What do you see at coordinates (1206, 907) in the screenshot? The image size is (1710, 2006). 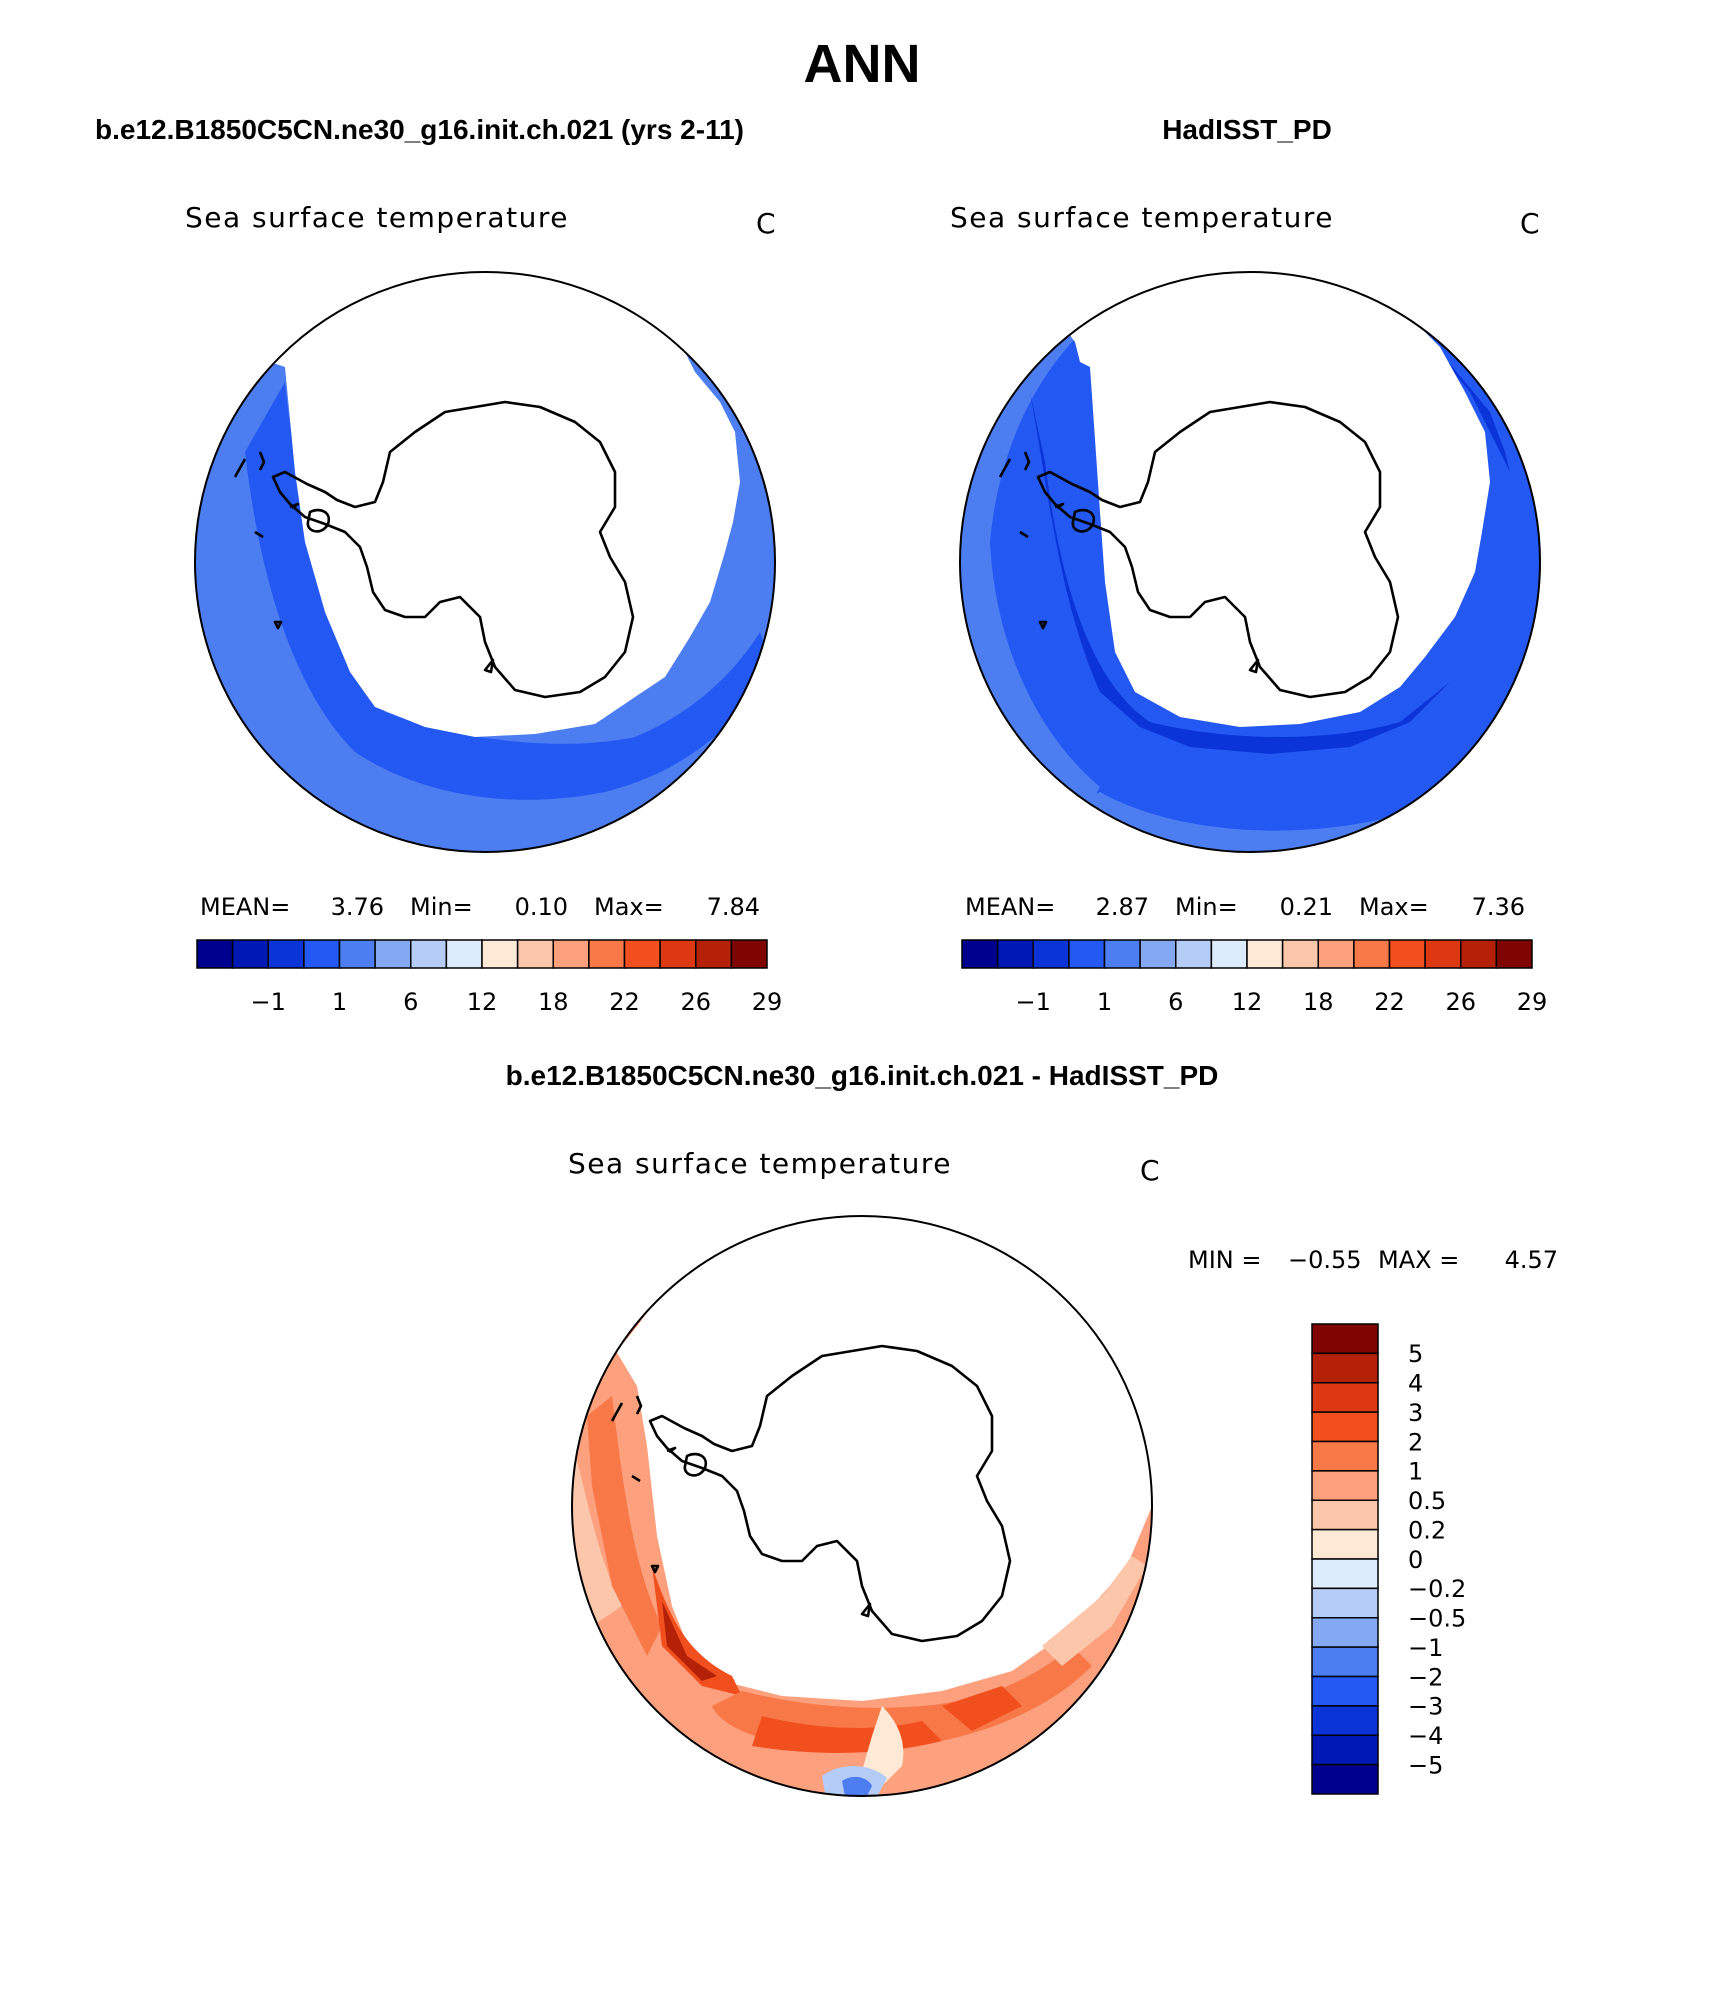 I see `stats-obs-min-label: Min=` at bounding box center [1206, 907].